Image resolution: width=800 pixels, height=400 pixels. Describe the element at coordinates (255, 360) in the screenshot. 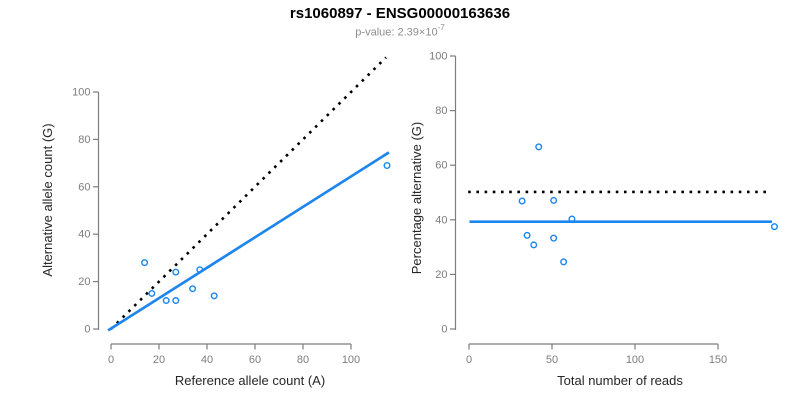

I see `x-tick-label: 60` at that location.